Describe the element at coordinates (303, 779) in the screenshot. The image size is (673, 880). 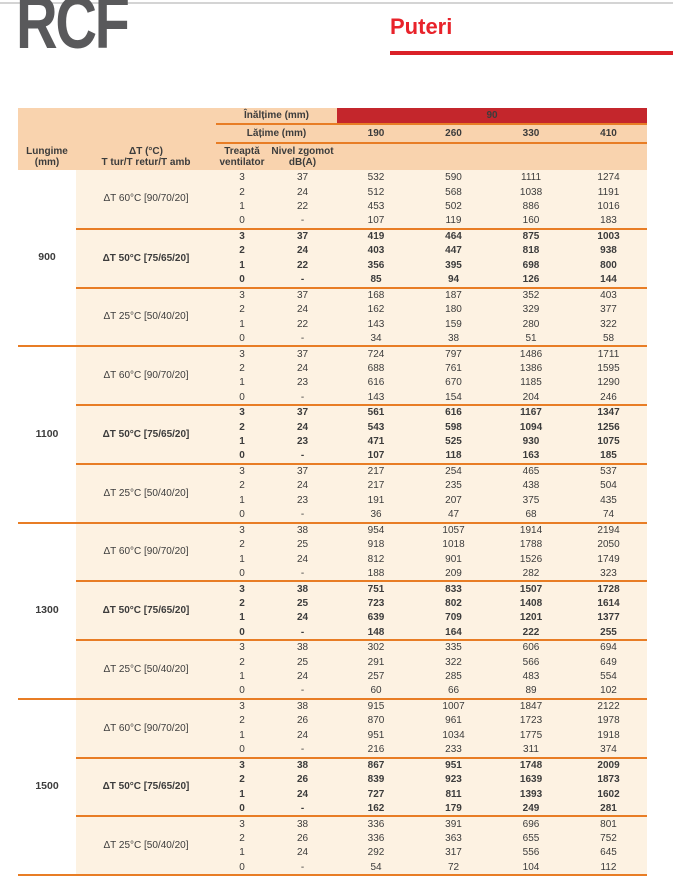
I see `nivel-cell: 26` at that location.